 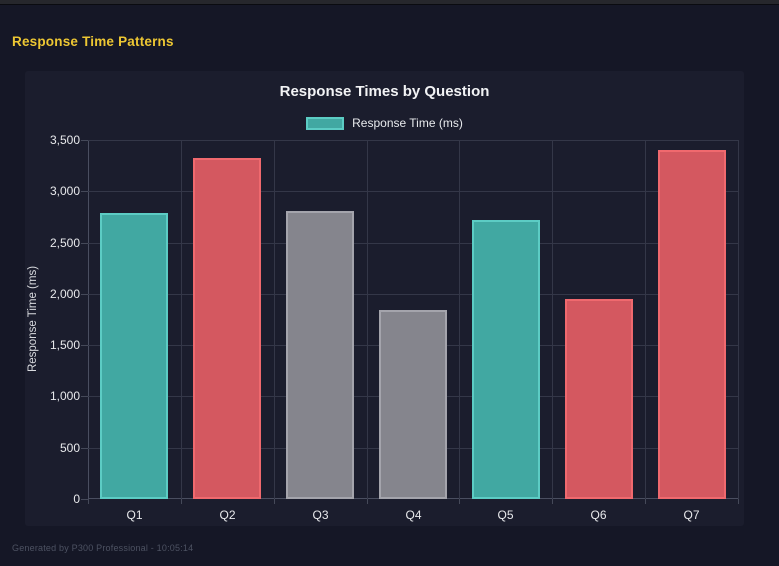 I want to click on window-top-bar, so click(x=389, y=2).